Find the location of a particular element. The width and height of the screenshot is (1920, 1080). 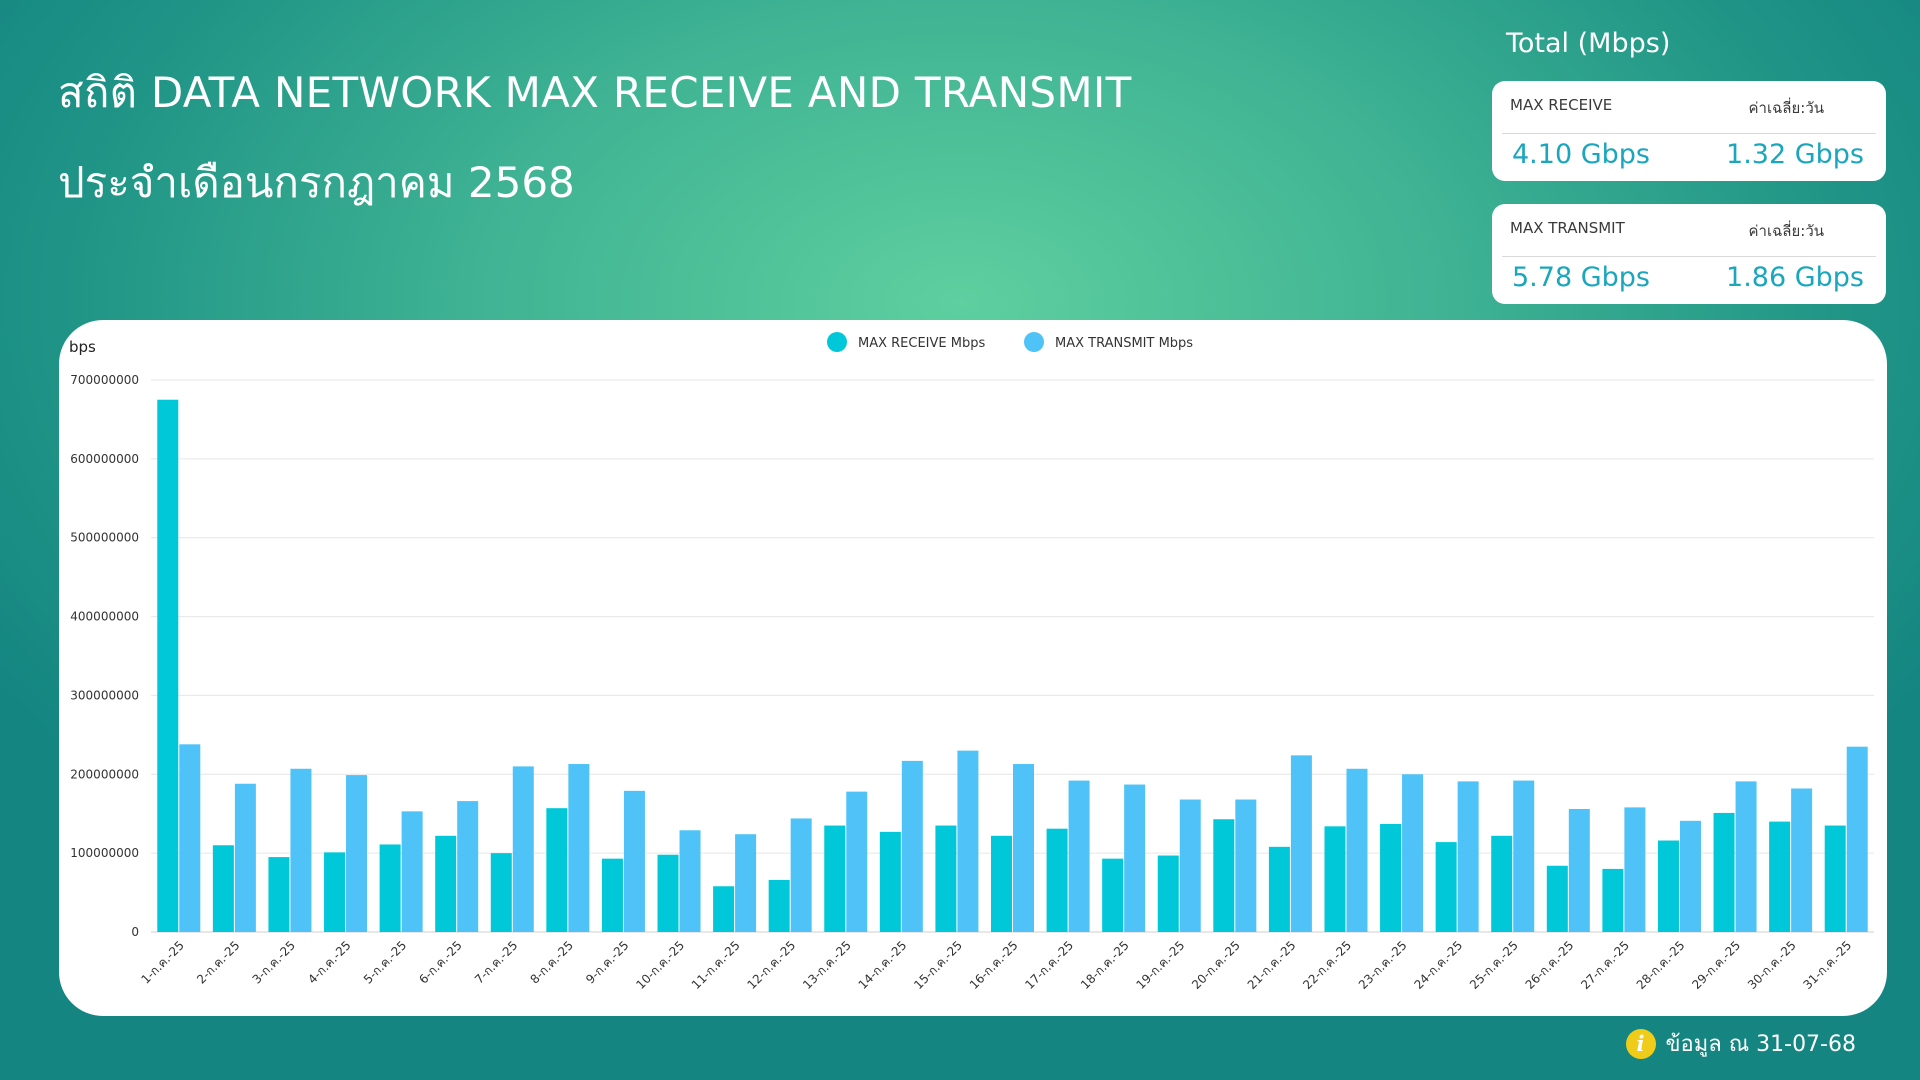

x-tick-label: 1-ก.ค.-25 is located at coordinates (162, 962).